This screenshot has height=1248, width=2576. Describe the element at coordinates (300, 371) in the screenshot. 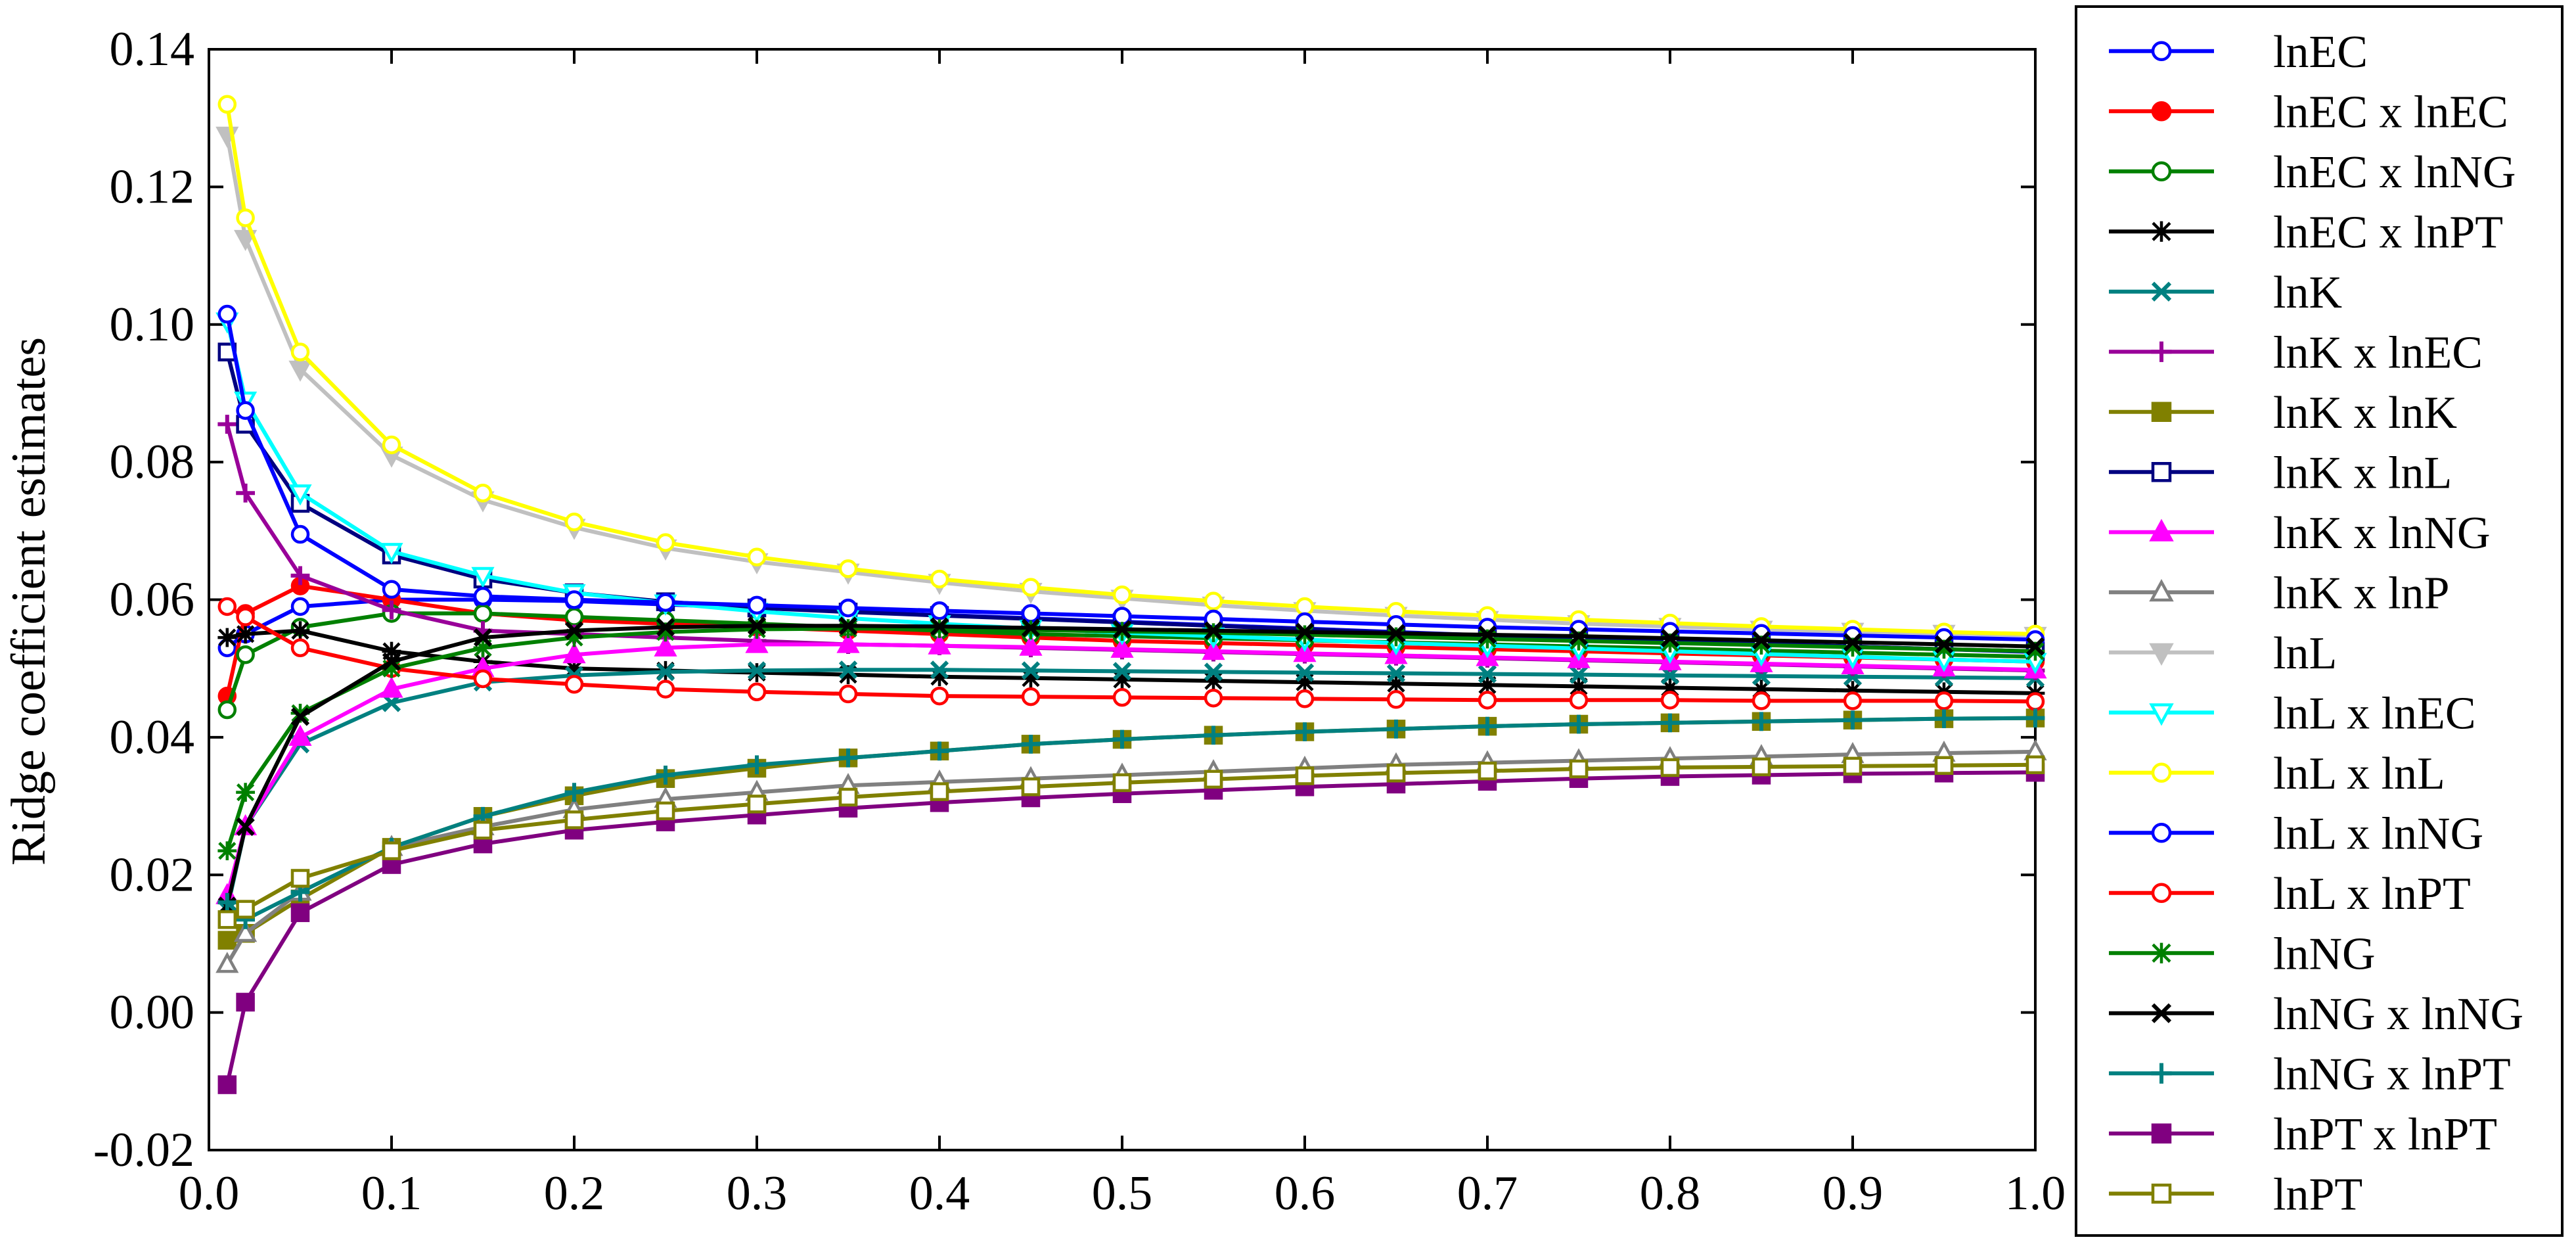

I see `data-point-lnl` at that location.